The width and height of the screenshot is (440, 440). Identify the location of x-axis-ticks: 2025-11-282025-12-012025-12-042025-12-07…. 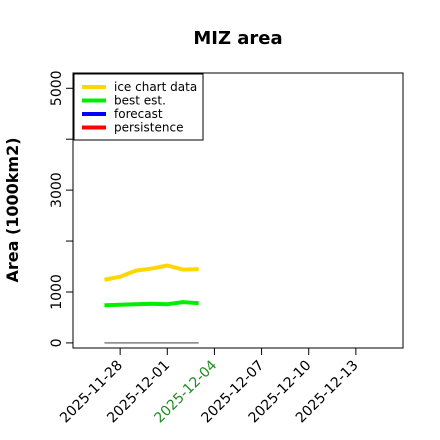
(209, 387).